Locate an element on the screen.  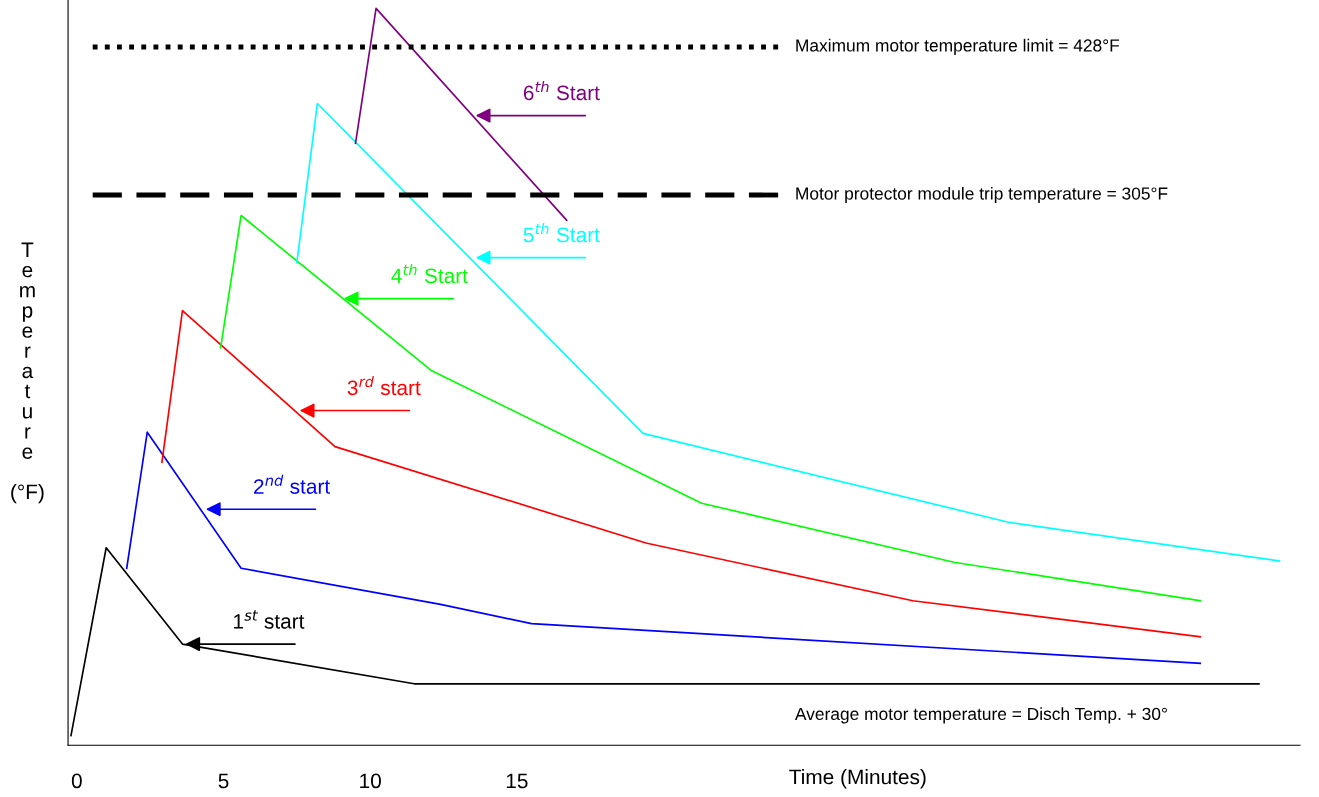
annotation: 3$^{rd}$ start is located at coordinates (384, 385).